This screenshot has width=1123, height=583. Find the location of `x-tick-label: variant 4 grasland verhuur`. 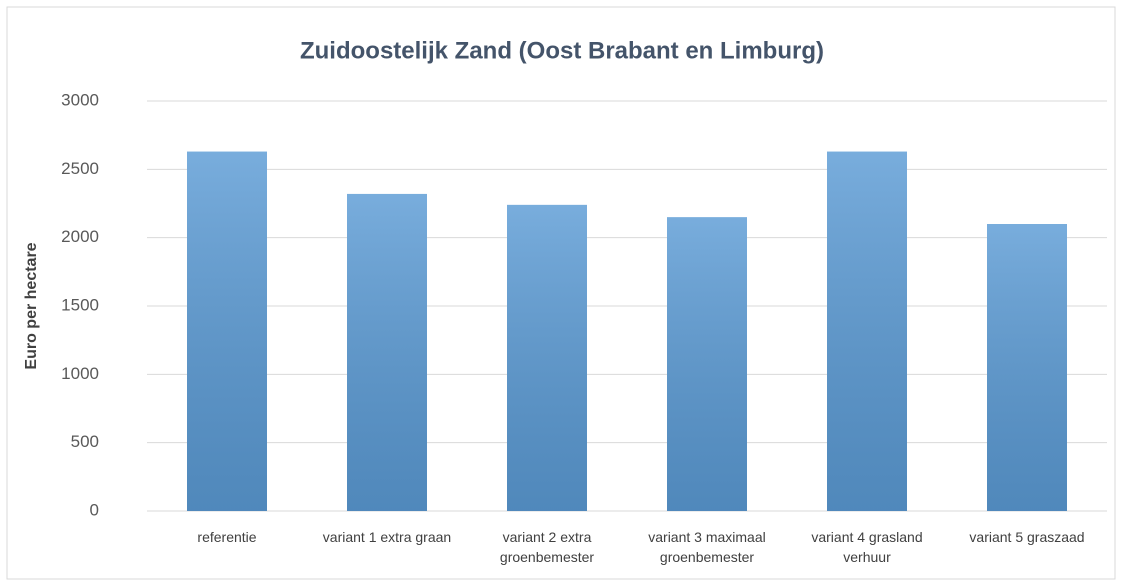

x-tick-label: variant 4 grasland verhuur is located at coordinates (867, 547).